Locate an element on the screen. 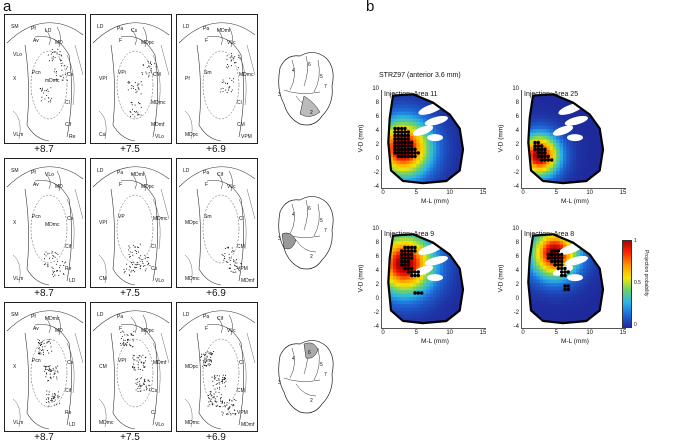 This screenshot has height=443, width=676. nucleus-label: Cs is located at coordinates (154, 391).